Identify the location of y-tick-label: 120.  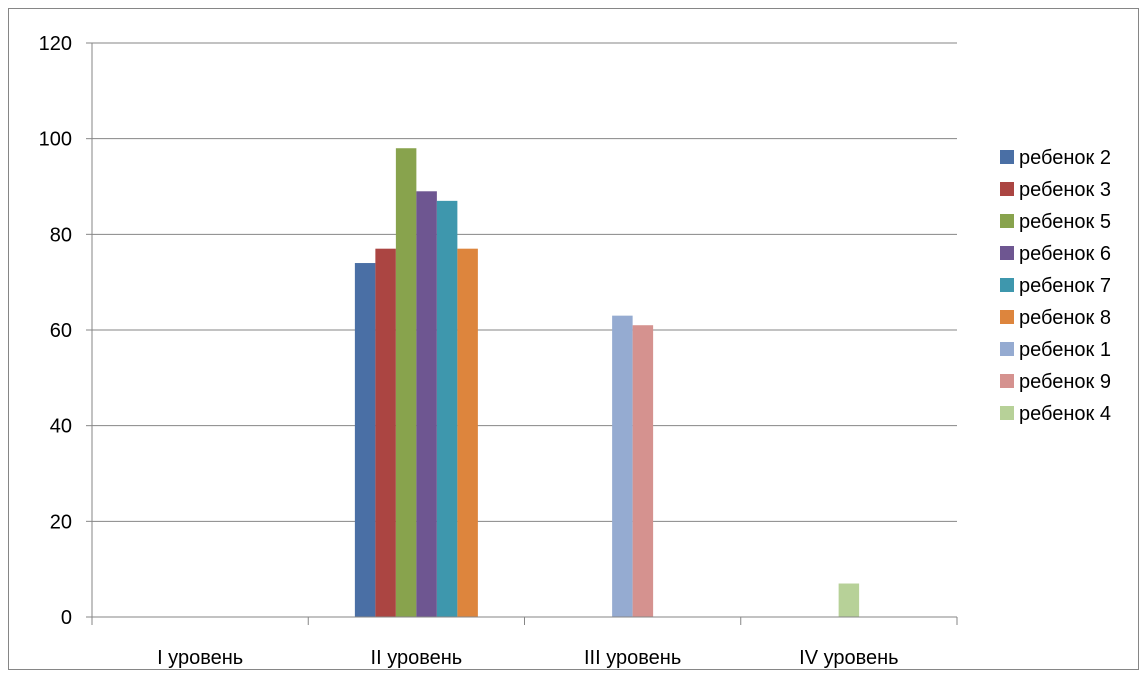
(55, 44).